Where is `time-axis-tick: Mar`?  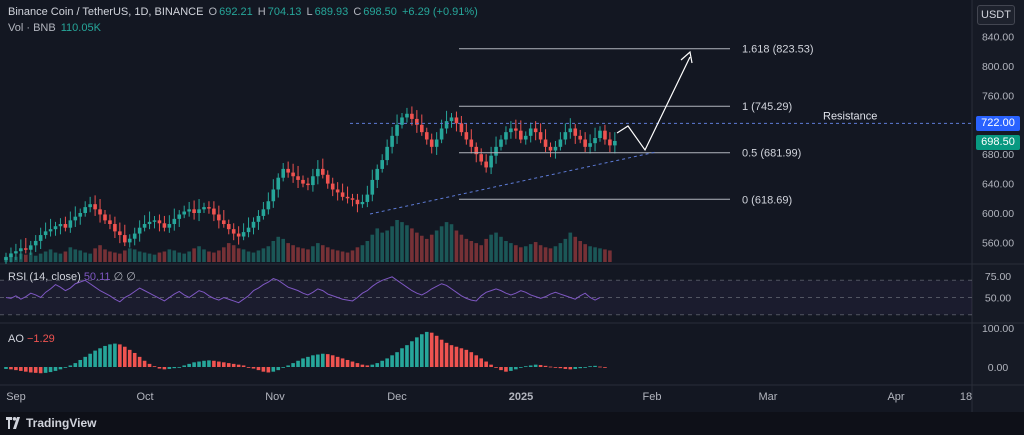 time-axis-tick: Mar is located at coordinates (768, 397).